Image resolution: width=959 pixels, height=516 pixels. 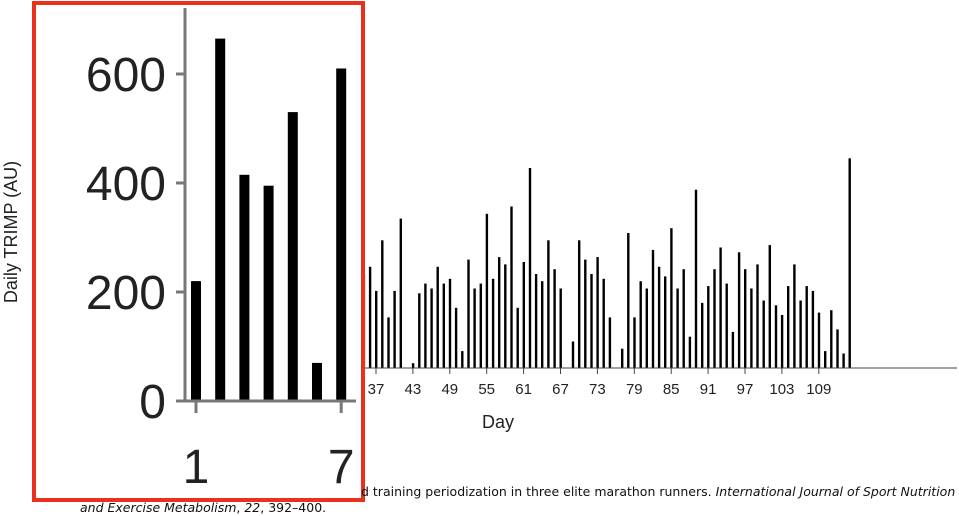 What do you see at coordinates (560, 389) in the screenshot?
I see `right-x-tick-label-67: 67` at bounding box center [560, 389].